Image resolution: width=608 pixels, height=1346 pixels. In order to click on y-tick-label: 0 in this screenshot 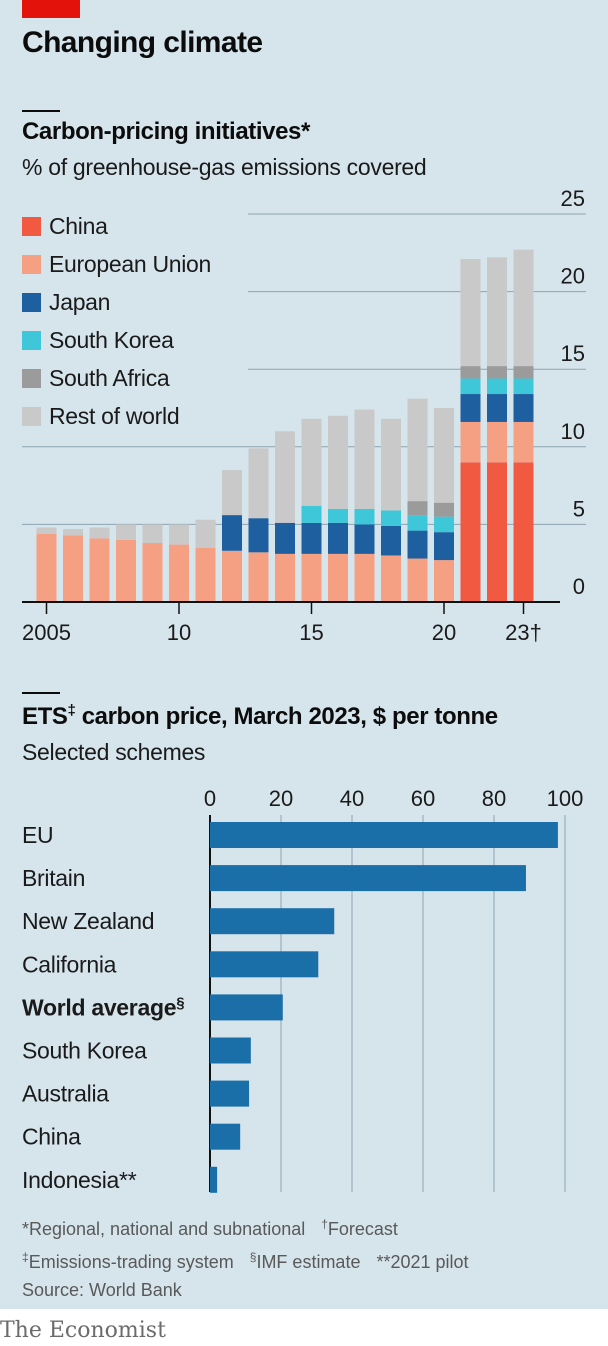, I will do `click(579, 586)`.